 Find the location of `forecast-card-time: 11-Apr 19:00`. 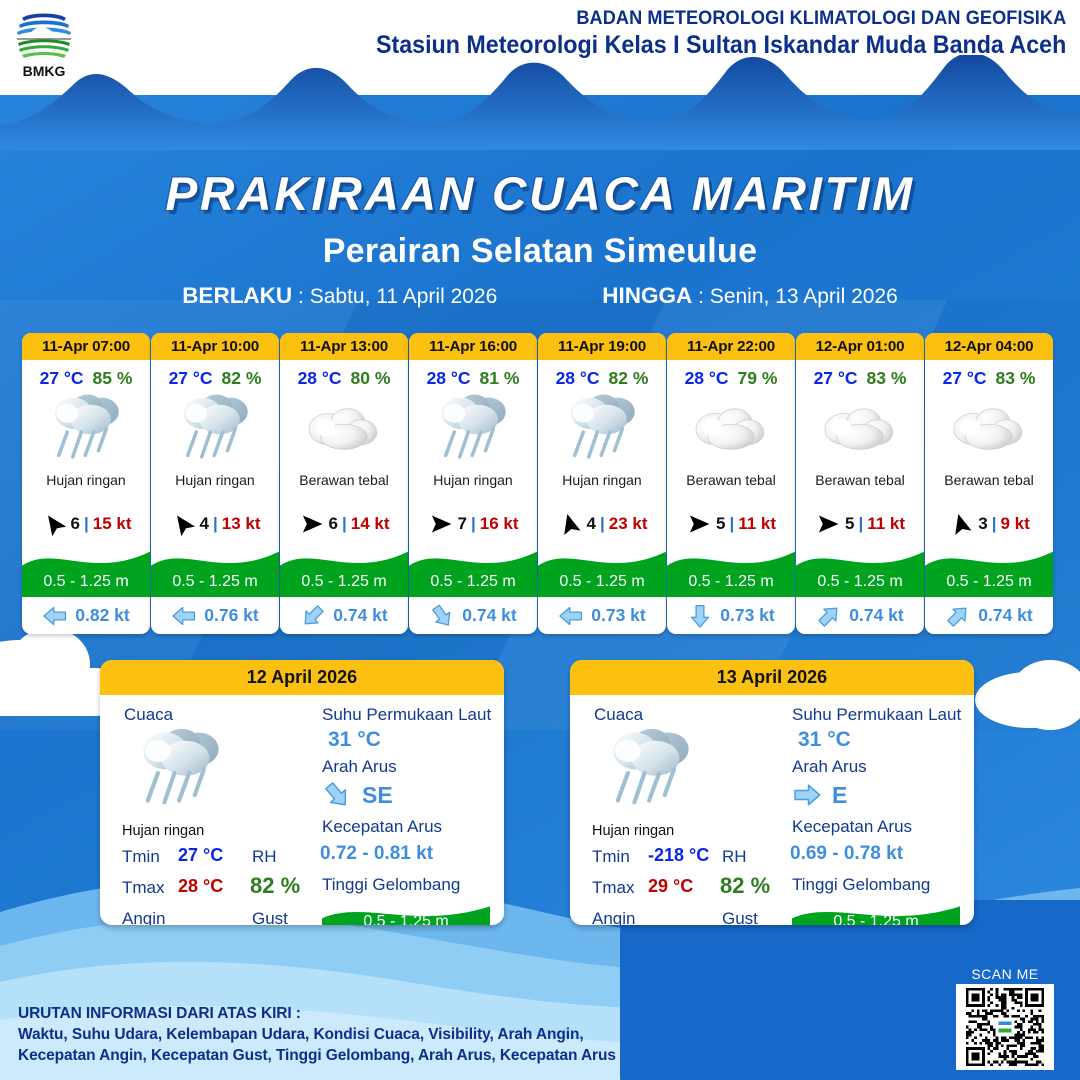

forecast-card-time: 11-Apr 19:00 is located at coordinates (602, 346).